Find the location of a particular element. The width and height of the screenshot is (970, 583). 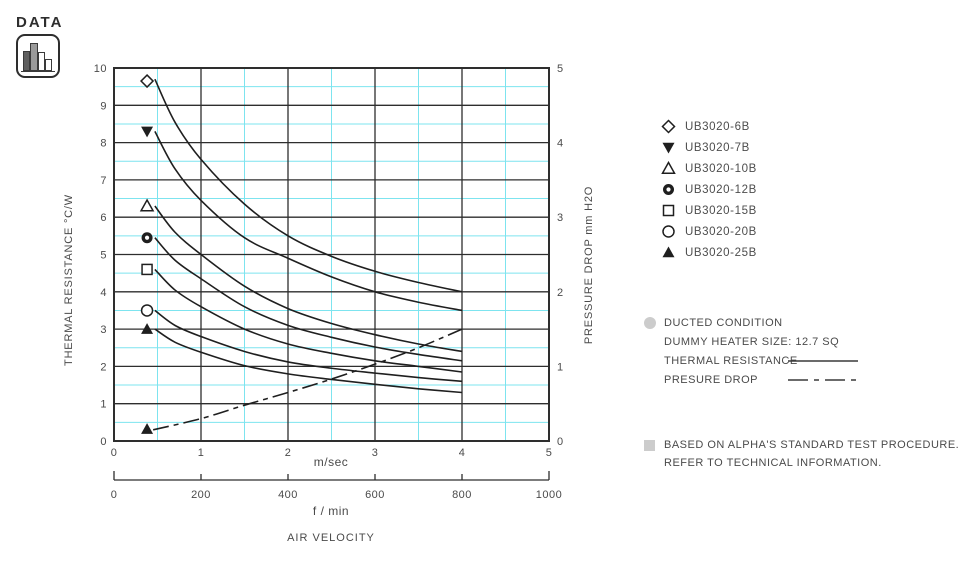

x-secondary-tick-label: 200 is located at coordinates (201, 495).